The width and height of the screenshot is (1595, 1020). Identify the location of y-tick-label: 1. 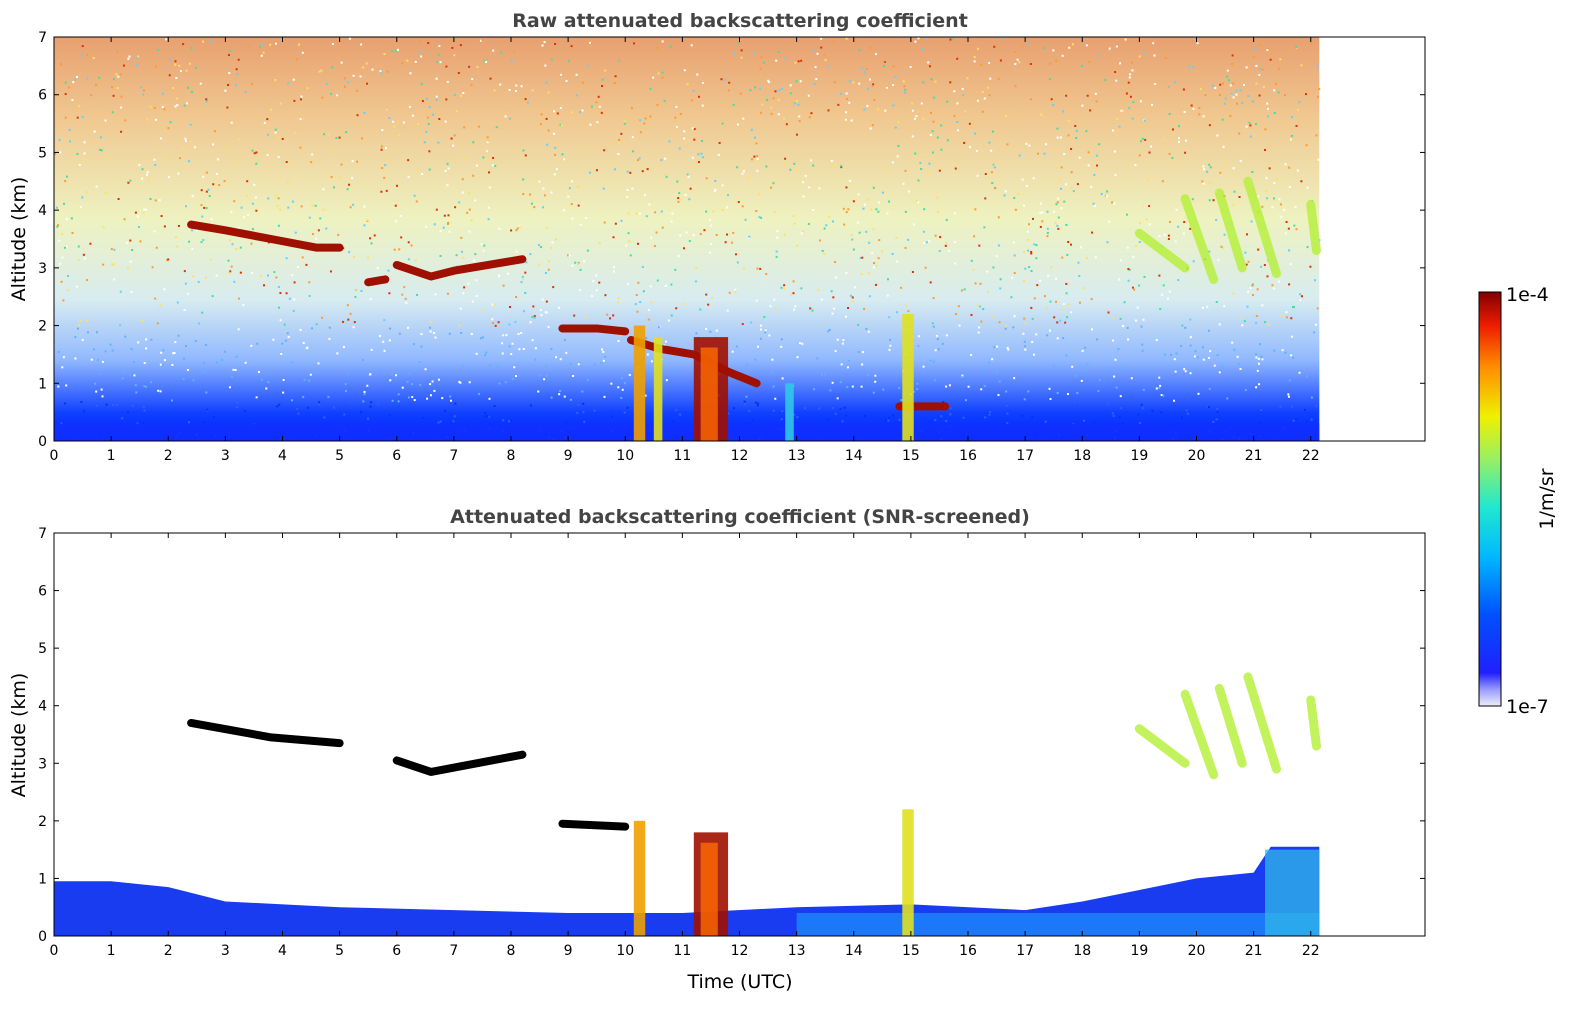
(42, 879).